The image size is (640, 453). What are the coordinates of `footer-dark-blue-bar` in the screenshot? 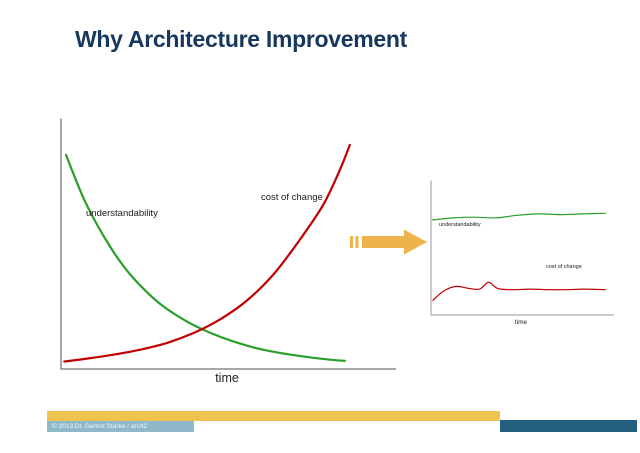 It's located at (568, 426).